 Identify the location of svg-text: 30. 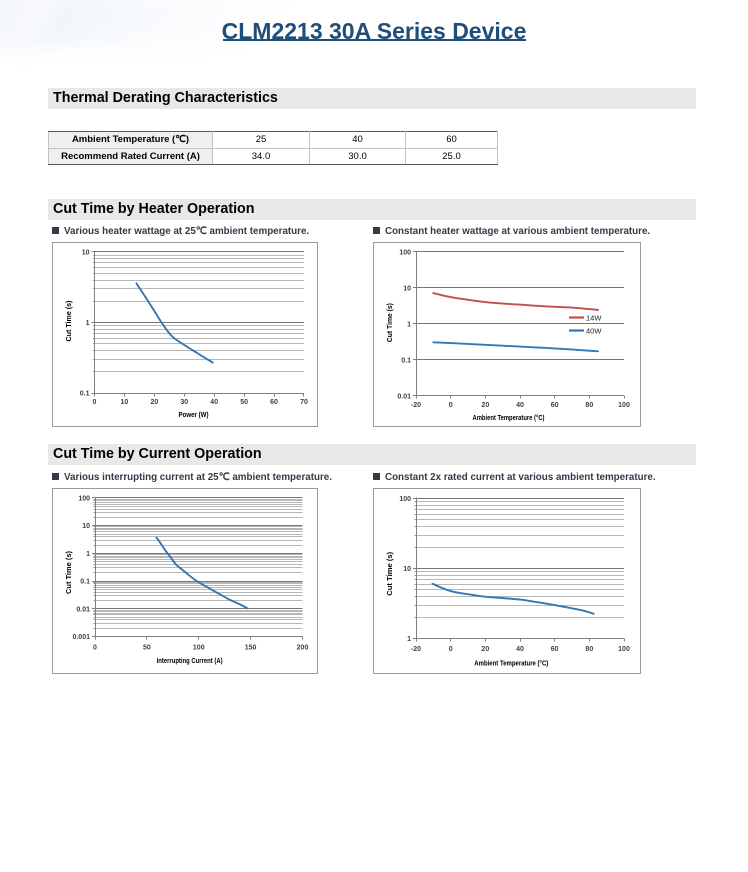
(184, 402).